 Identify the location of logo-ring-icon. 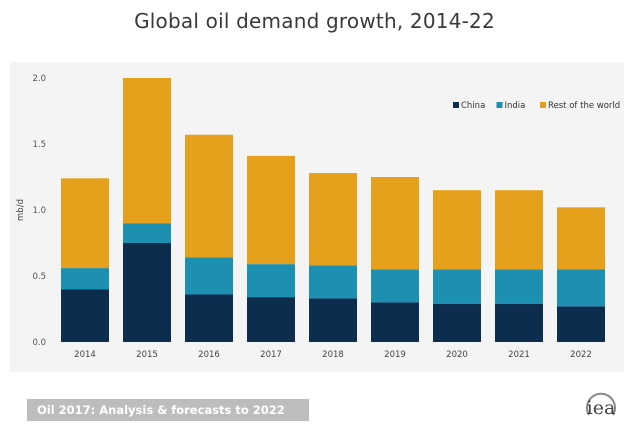
(601, 404).